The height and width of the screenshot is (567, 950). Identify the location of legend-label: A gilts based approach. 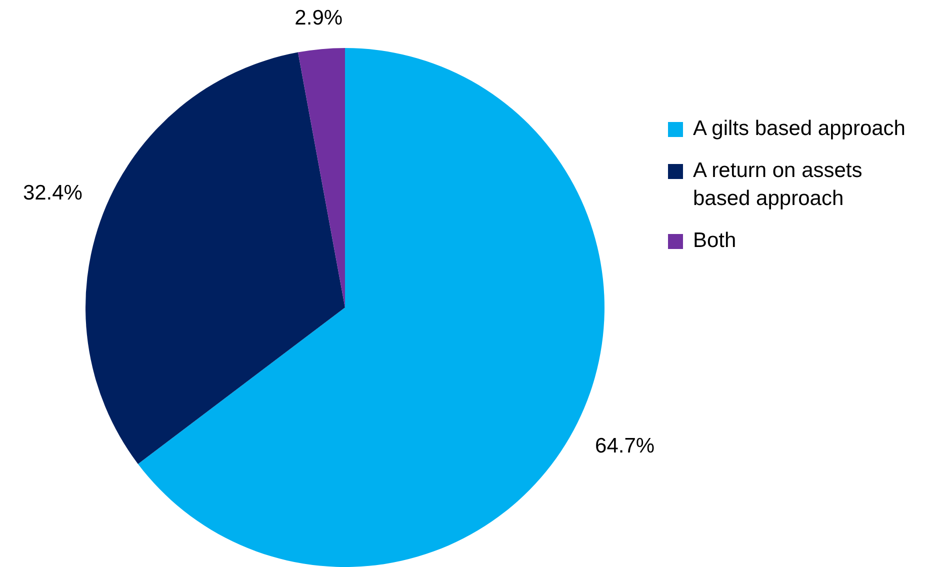
(799, 129).